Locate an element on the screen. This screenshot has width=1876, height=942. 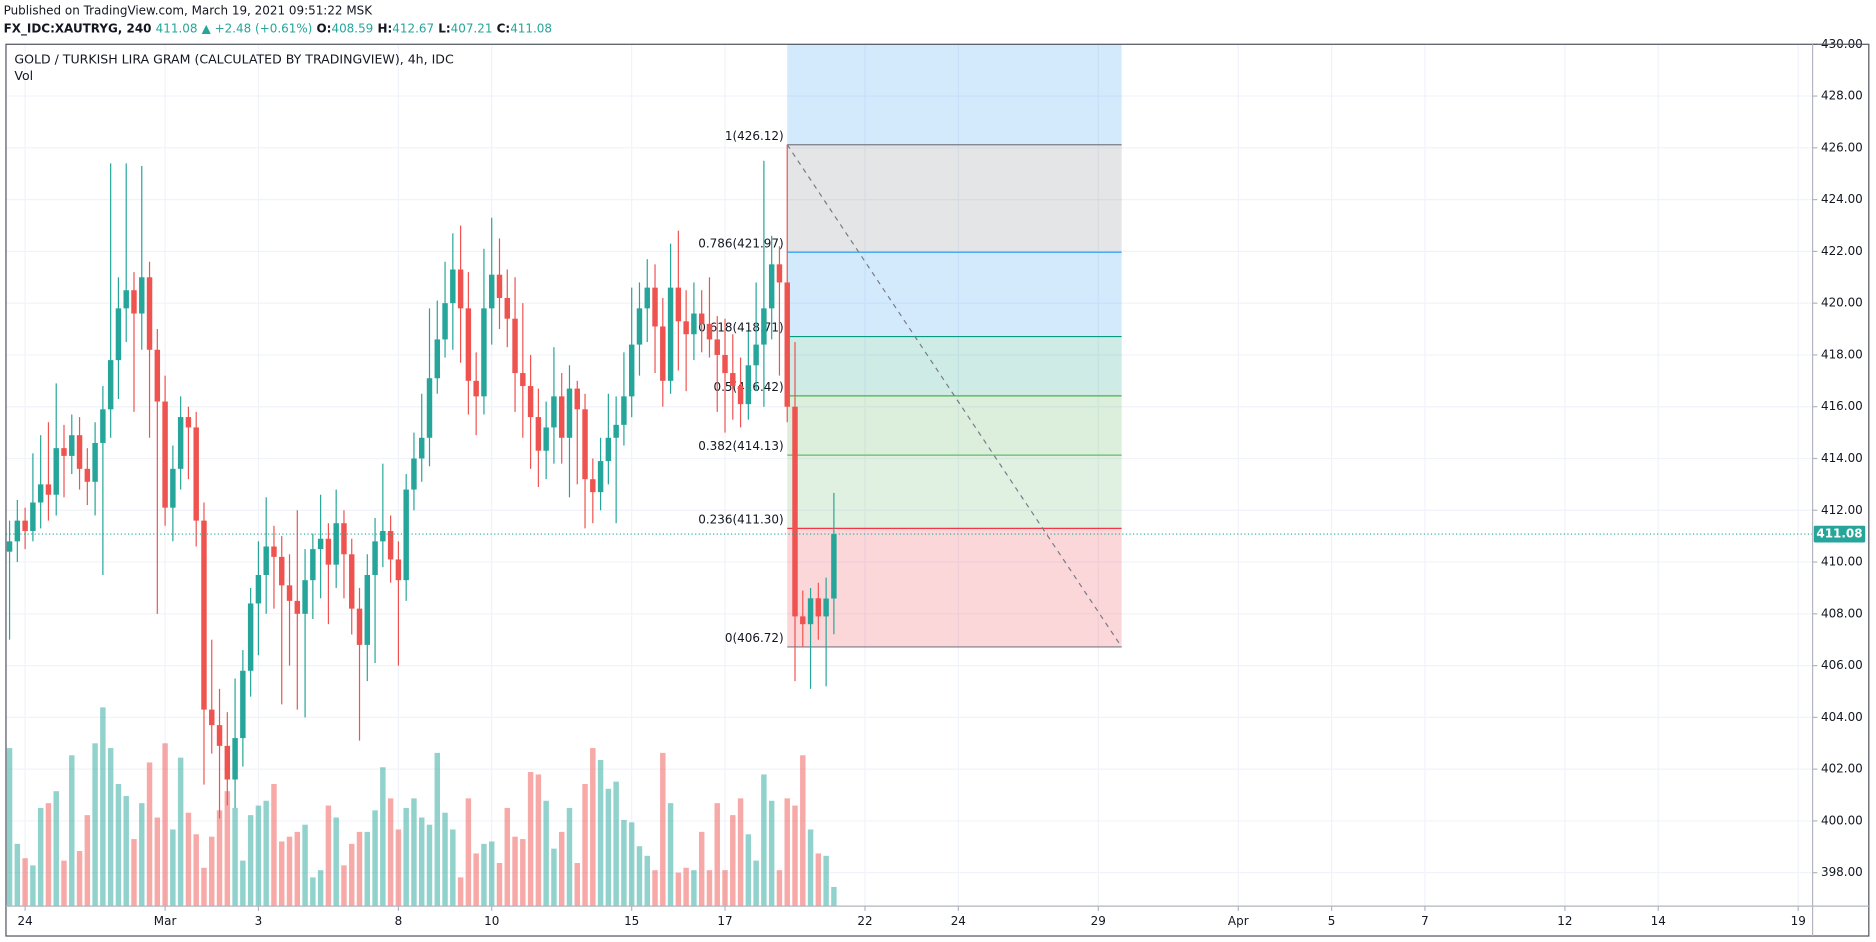
x-tick-label: 5 is located at coordinates (1332, 921).